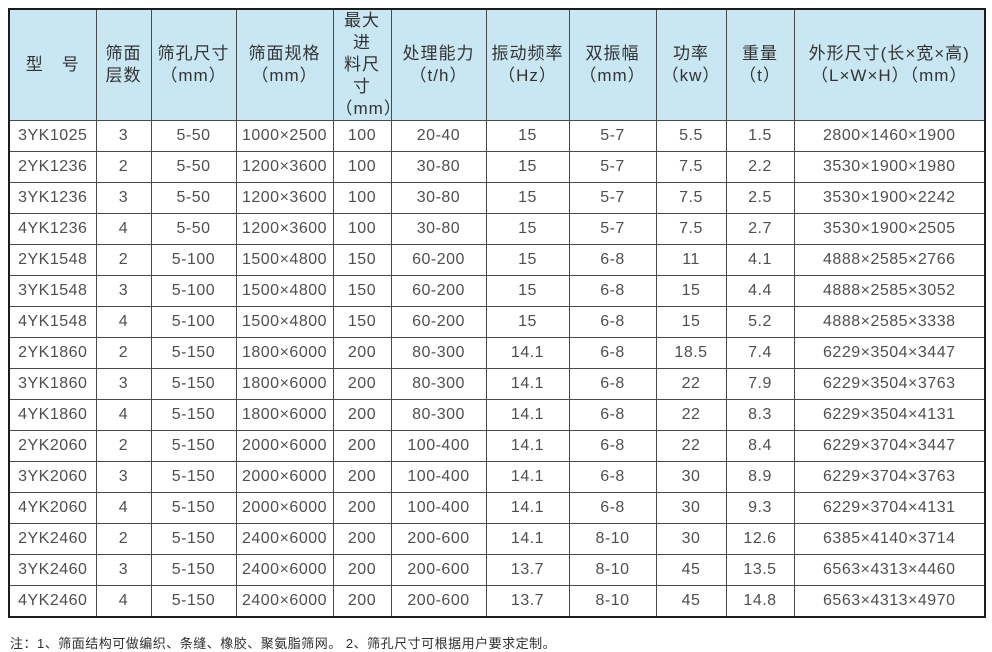  I want to click on cell-dimensions: 3530×1900×2242, so click(889, 198).